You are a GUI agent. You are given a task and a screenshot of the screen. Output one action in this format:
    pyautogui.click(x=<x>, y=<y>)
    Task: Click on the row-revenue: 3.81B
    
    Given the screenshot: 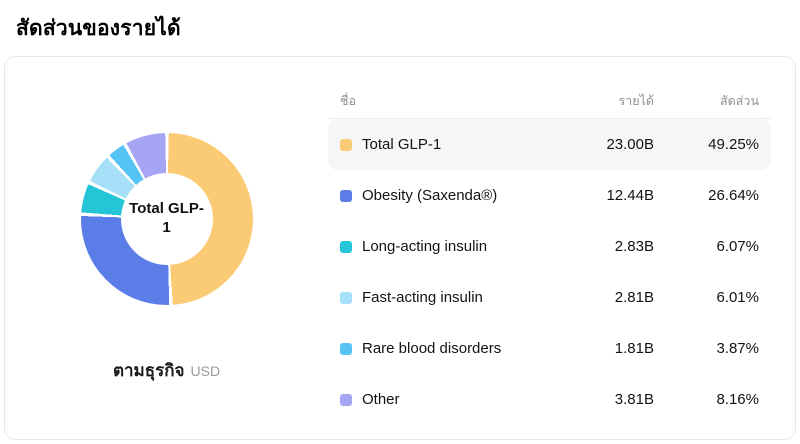 What is the action you would take?
    pyautogui.click(x=634, y=399)
    